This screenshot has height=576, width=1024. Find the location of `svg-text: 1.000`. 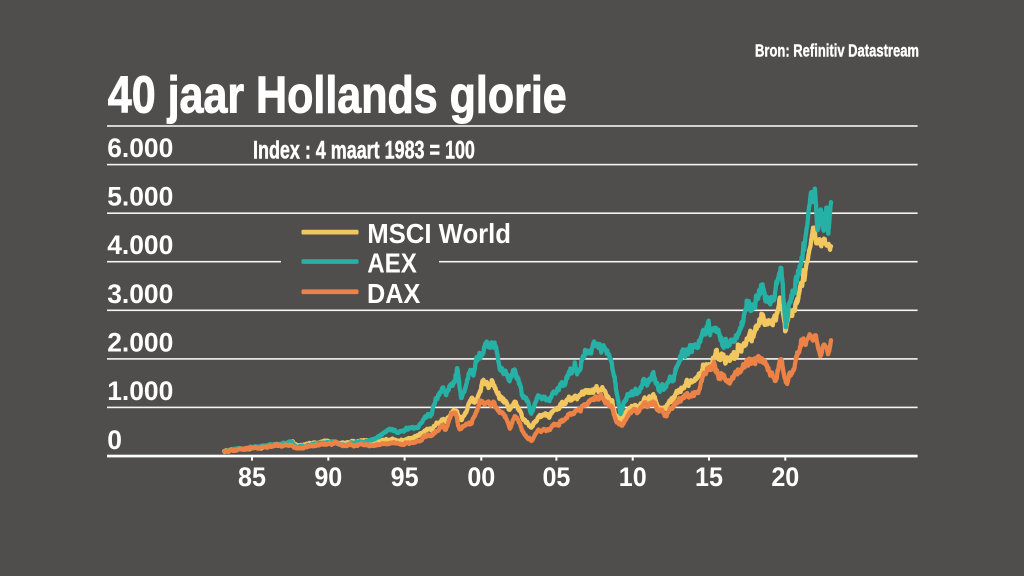

svg-text: 1.000 is located at coordinates (140, 391).